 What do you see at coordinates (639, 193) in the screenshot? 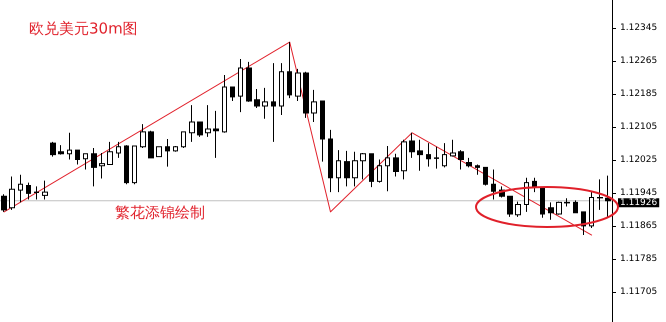
I see `y-tick-label: 1.11945` at bounding box center [639, 193].